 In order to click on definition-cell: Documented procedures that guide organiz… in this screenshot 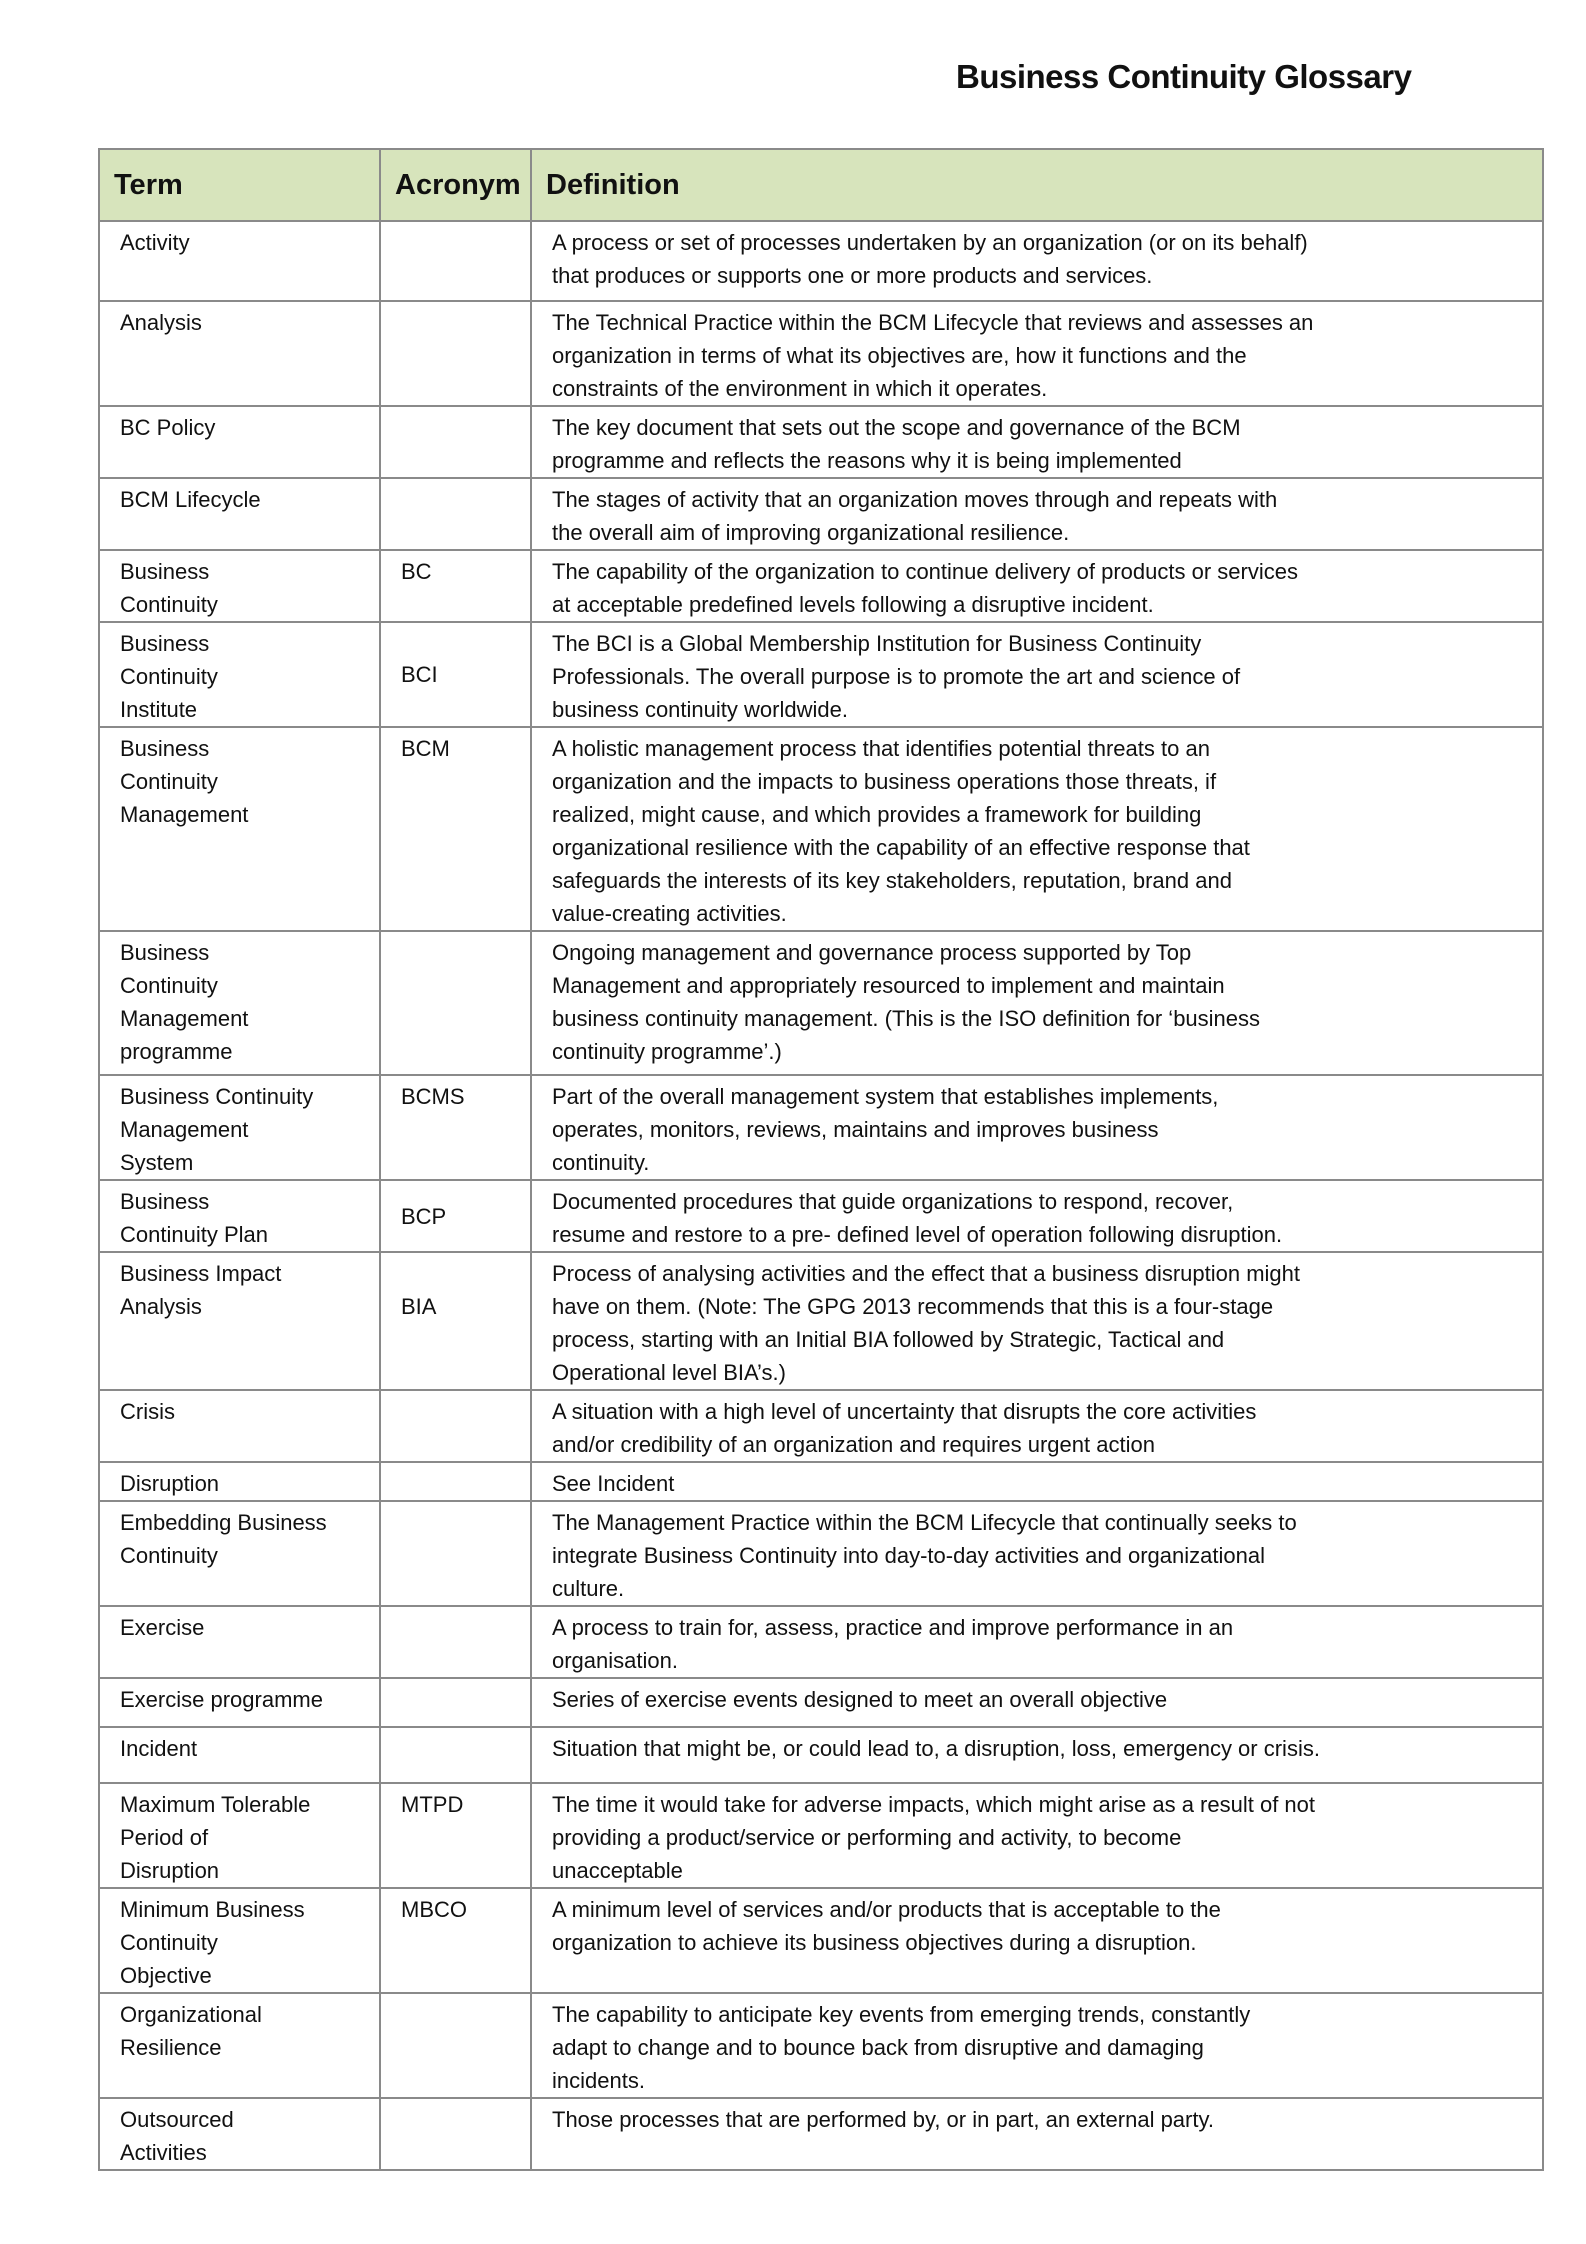, I will do `click(1037, 1216)`.